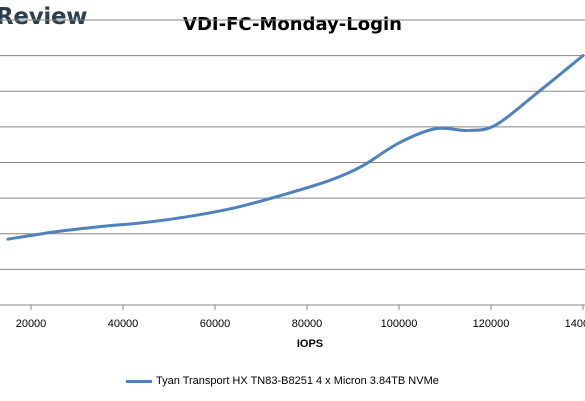 Image resolution: width=585 pixels, height=401 pixels. What do you see at coordinates (292, 24) in the screenshot?
I see `chart-title: VDI-FC-Monday-Login` at bounding box center [292, 24].